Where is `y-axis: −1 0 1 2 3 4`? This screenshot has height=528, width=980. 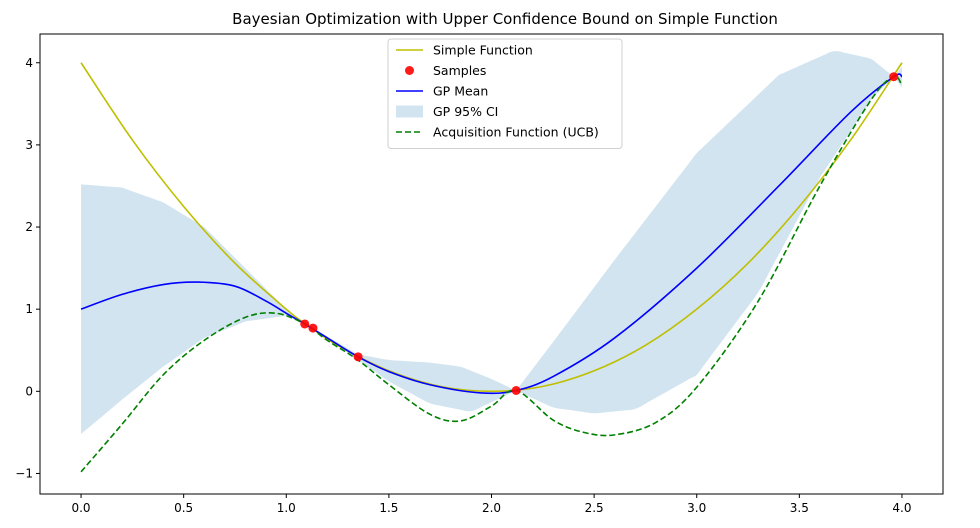 y-axis: −1 0 1 2 3 4 is located at coordinates (27, 268).